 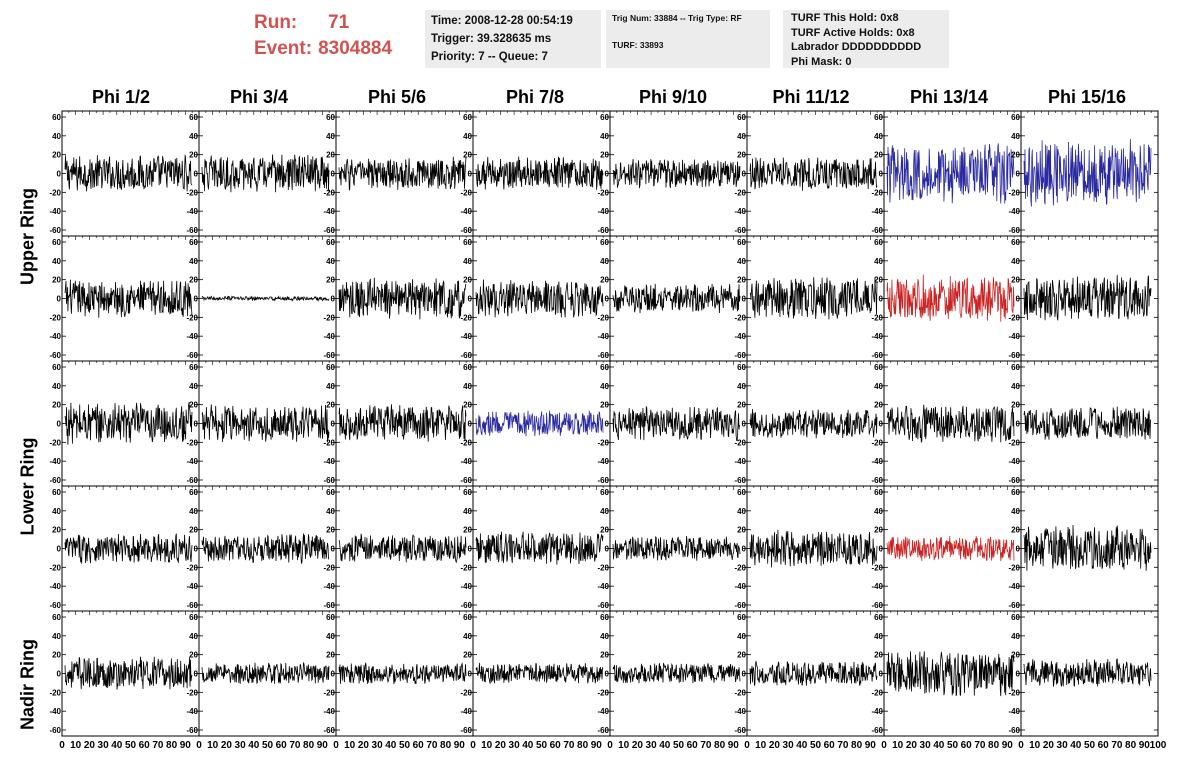 What do you see at coordinates (535, 97) in the screenshot?
I see `phi-column-label: Phi 7/8` at bounding box center [535, 97].